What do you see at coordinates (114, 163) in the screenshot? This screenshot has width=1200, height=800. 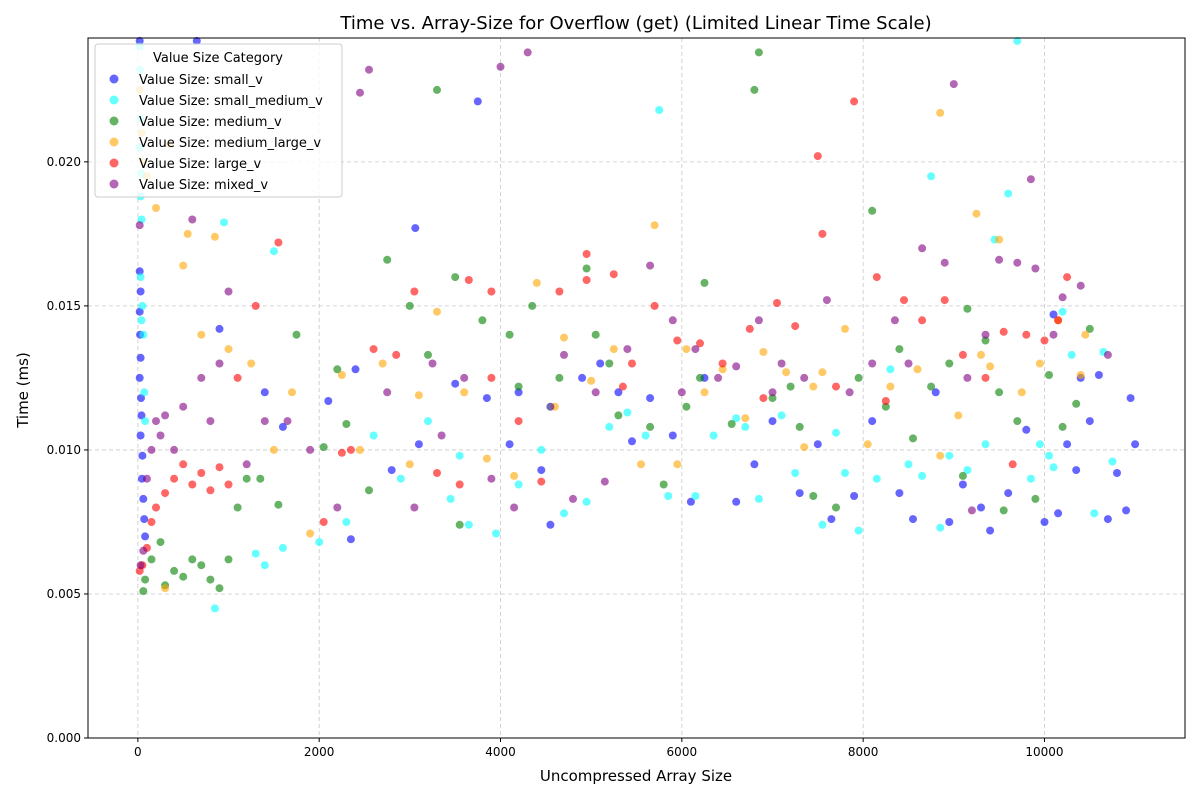 I see `legend-marker` at bounding box center [114, 163].